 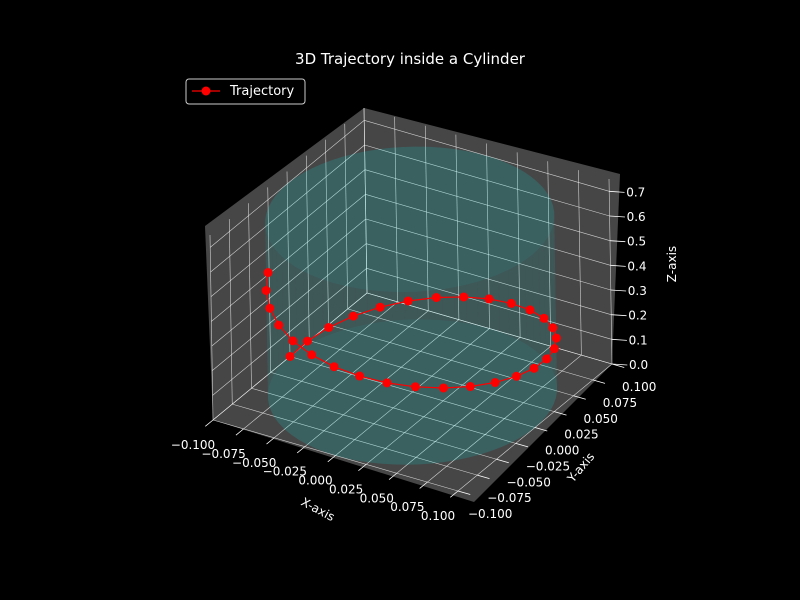 What do you see at coordinates (562, 451) in the screenshot?
I see `y-tick-label: 0.000` at bounding box center [562, 451].